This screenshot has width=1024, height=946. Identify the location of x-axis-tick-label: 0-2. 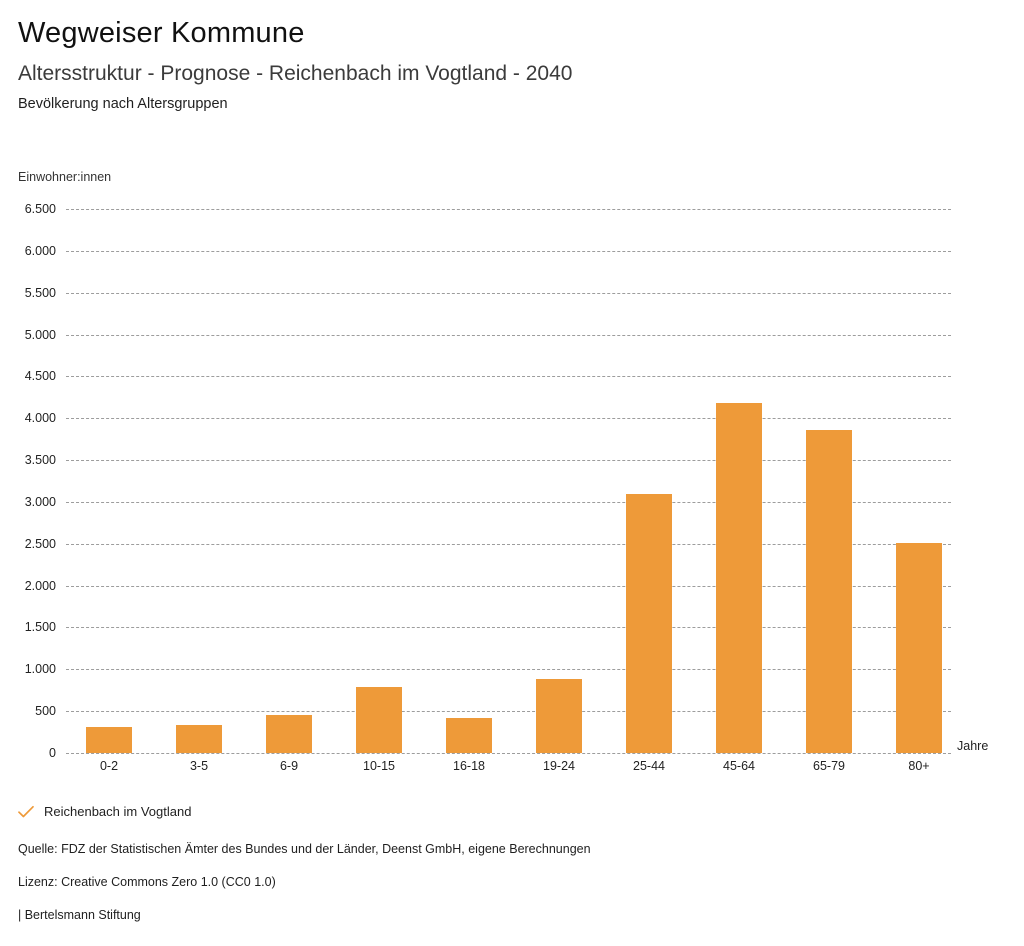
(109, 766).